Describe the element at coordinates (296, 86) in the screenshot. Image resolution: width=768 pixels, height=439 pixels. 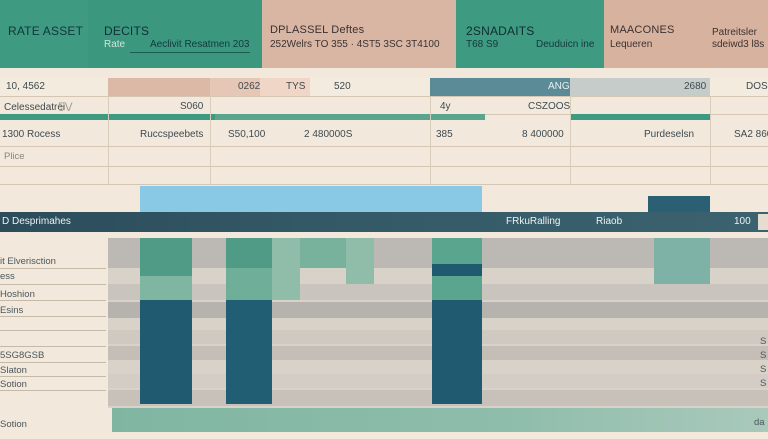
I see `row1-c3: TYS` at that location.